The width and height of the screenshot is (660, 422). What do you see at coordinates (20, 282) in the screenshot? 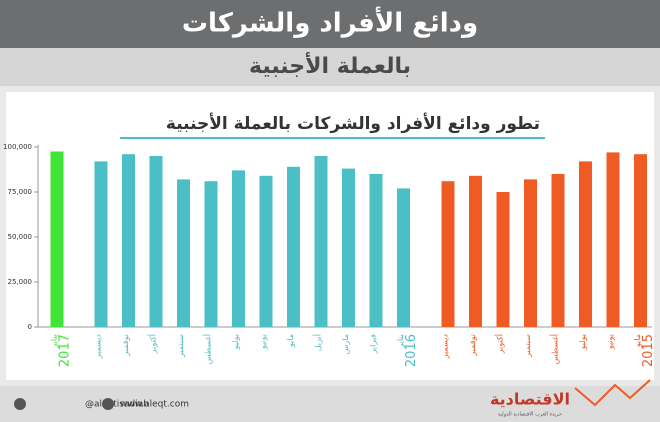
I see `y-tick-label: 25,000` at bounding box center [20, 282].